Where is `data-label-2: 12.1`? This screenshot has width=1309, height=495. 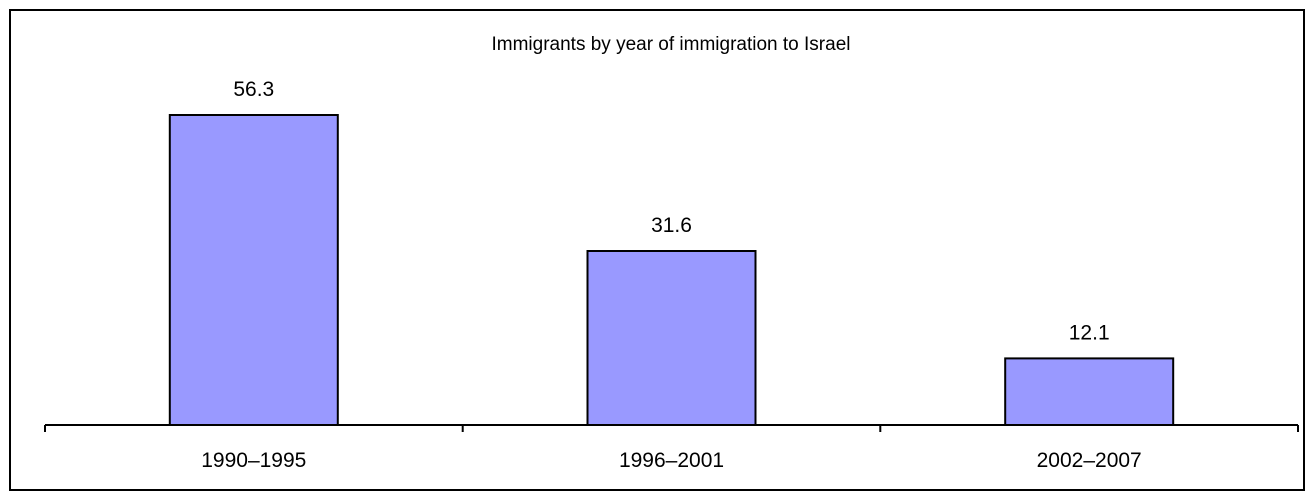
data-label-2: 12.1 is located at coordinates (1089, 332).